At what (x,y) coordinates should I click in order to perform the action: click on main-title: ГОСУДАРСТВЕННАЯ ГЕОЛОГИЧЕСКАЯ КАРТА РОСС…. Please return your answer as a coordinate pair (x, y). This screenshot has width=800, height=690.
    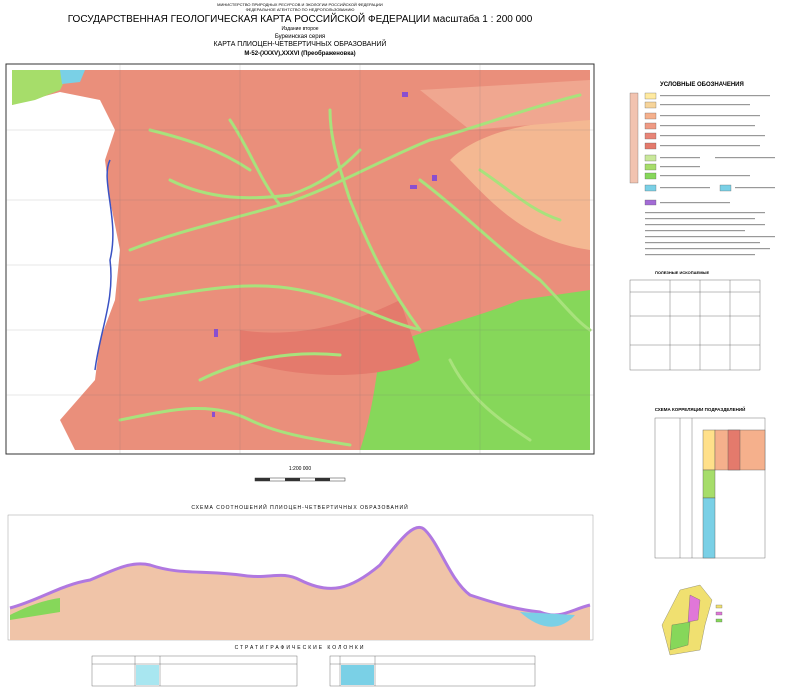
    Looking at the image, I should click on (300, 18).